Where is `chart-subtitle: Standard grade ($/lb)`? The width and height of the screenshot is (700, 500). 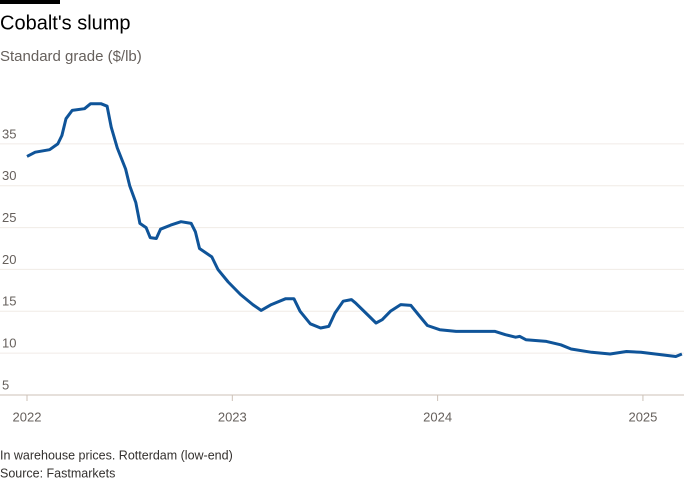
chart-subtitle: Standard grade ($/lb) is located at coordinates (71, 56).